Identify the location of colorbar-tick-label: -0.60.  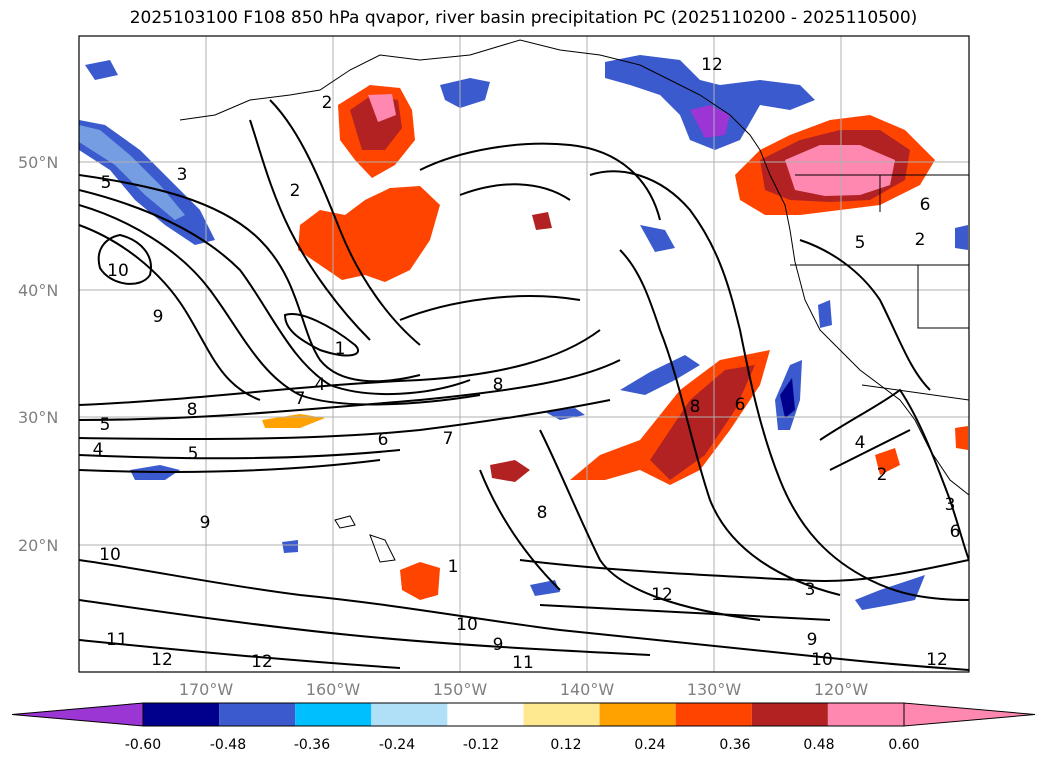
(143, 745).